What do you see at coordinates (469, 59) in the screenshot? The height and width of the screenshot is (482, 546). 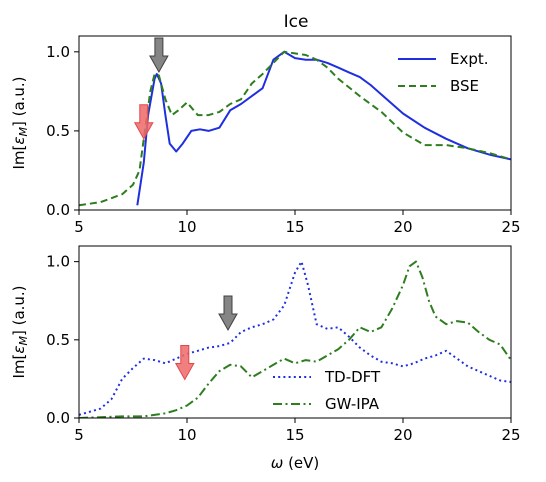 I see `legend-label: Expt.` at bounding box center [469, 59].